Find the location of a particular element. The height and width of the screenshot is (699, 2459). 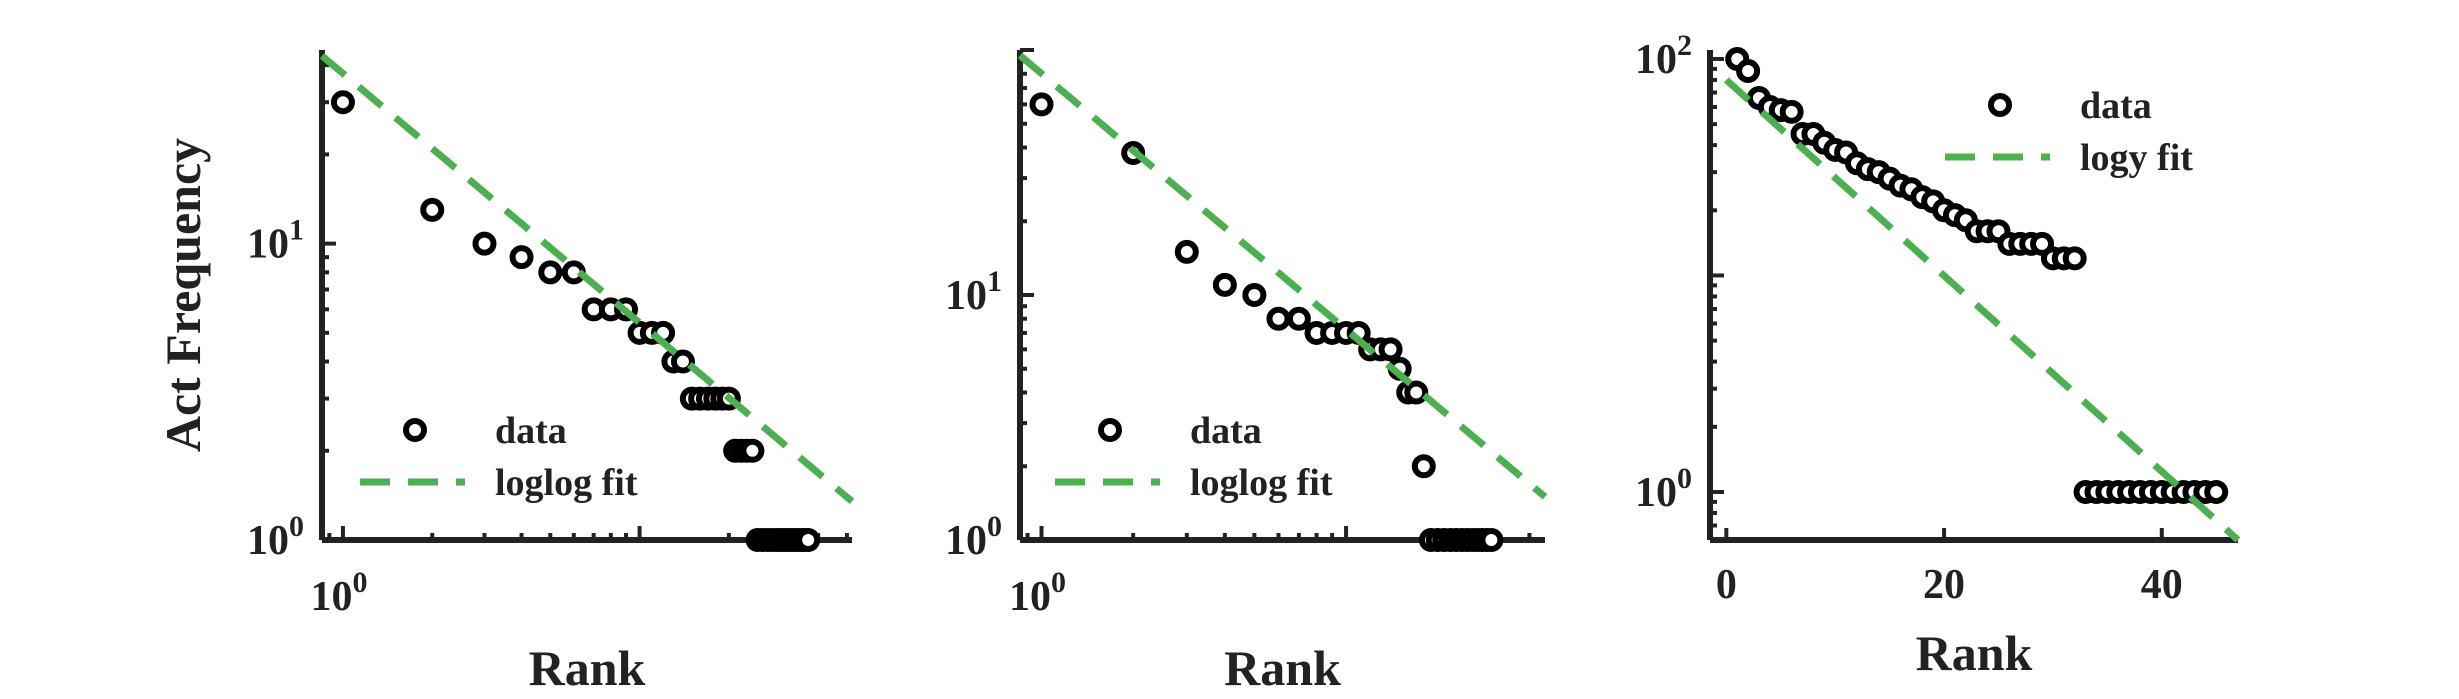

x-tick-label: 40 is located at coordinates (2162, 585).